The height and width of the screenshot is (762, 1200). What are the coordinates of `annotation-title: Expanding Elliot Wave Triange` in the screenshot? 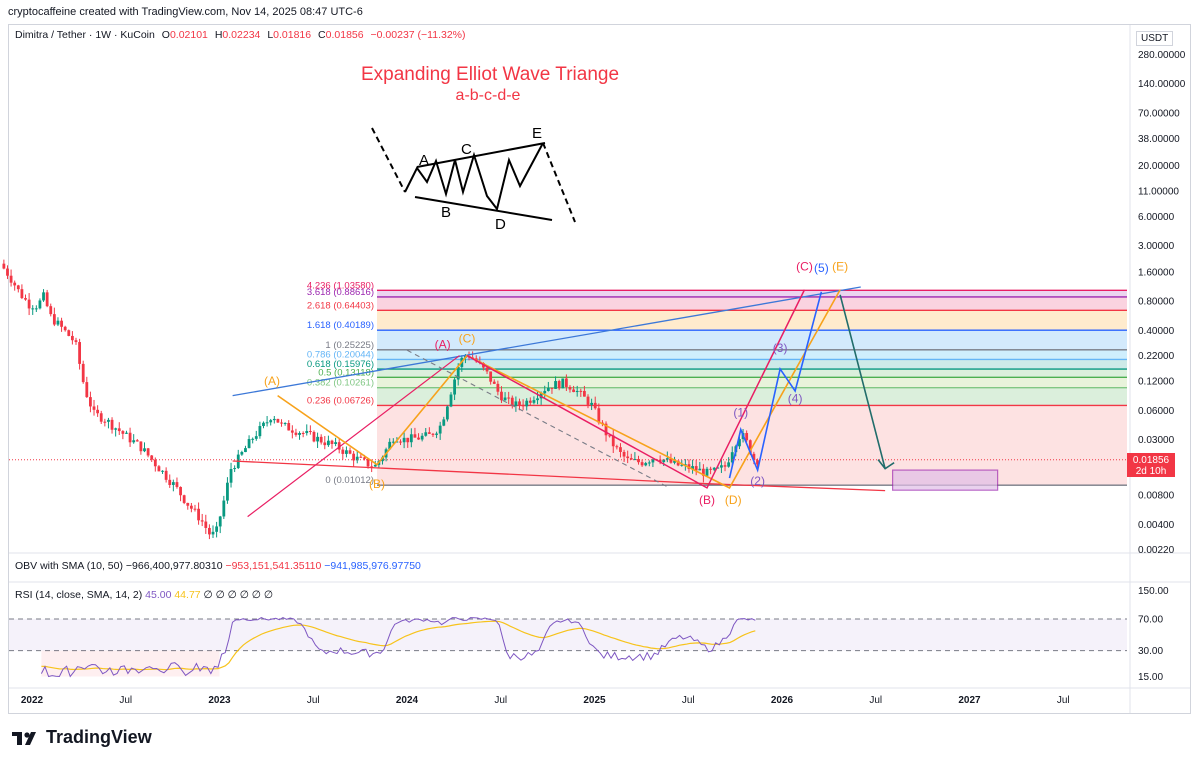 It's located at (490, 74).